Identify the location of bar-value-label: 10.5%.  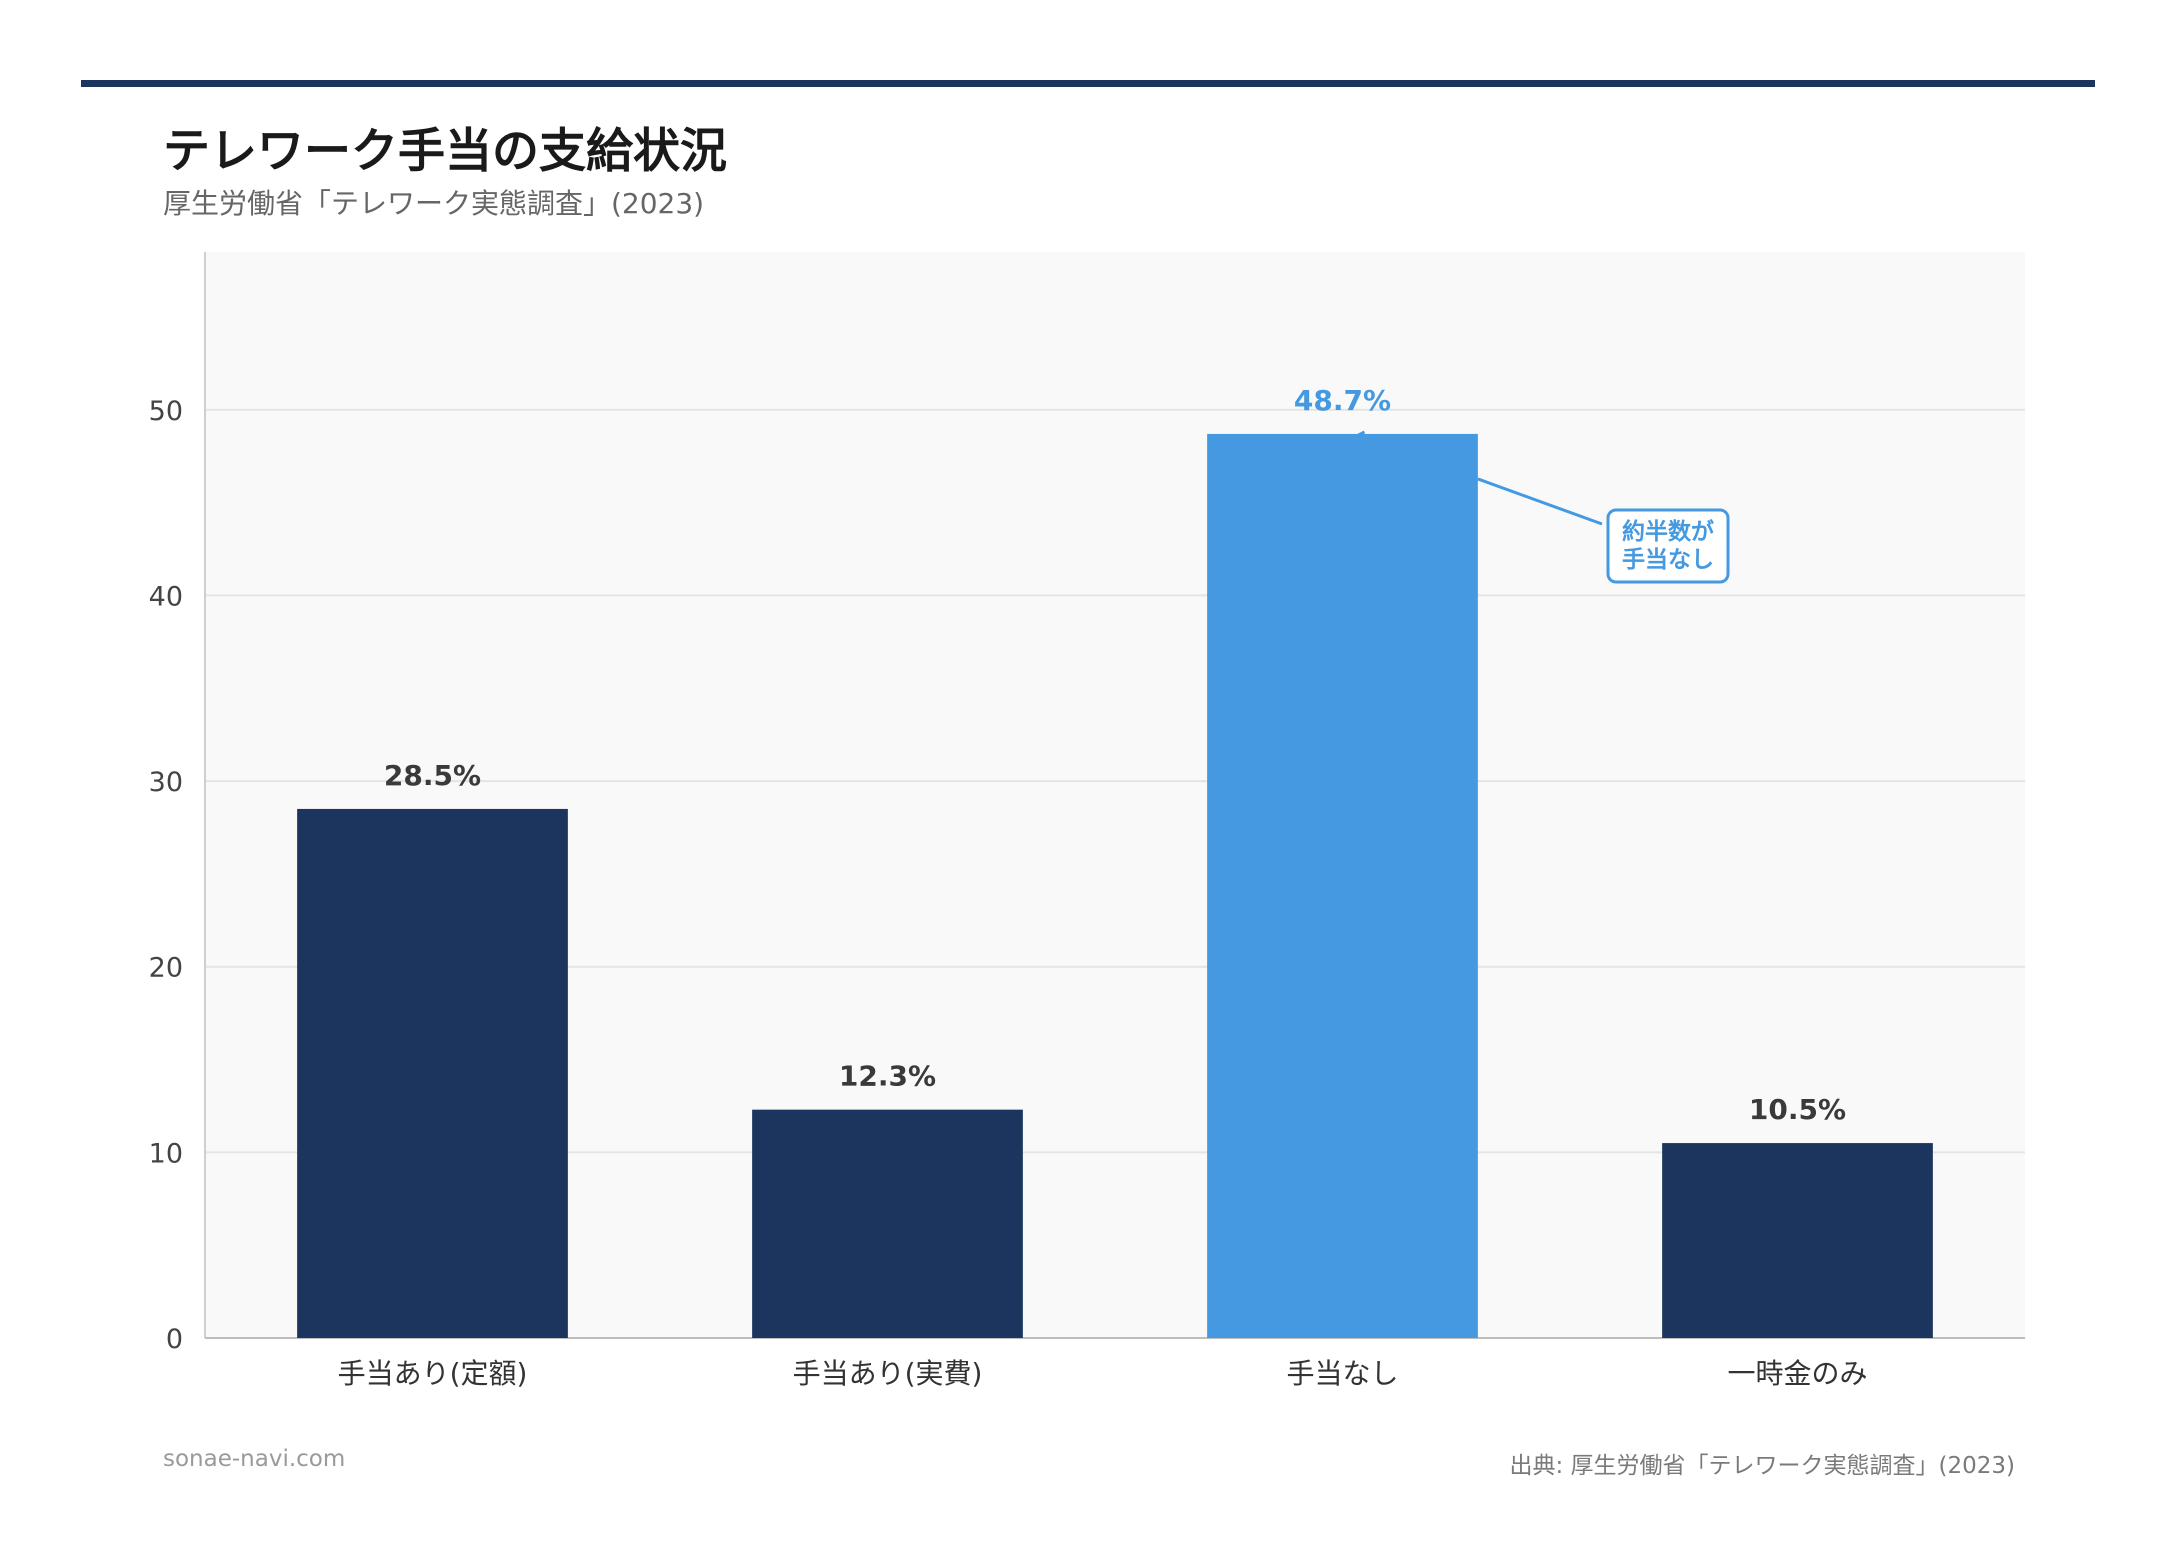
(1797, 1109).